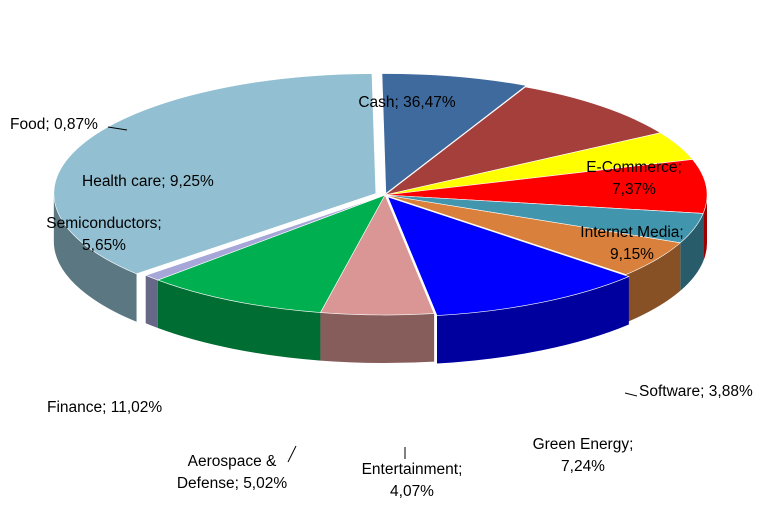 The width and height of the screenshot is (771, 523). I want to click on data-label-food: Food; 0,87%, so click(54, 124).